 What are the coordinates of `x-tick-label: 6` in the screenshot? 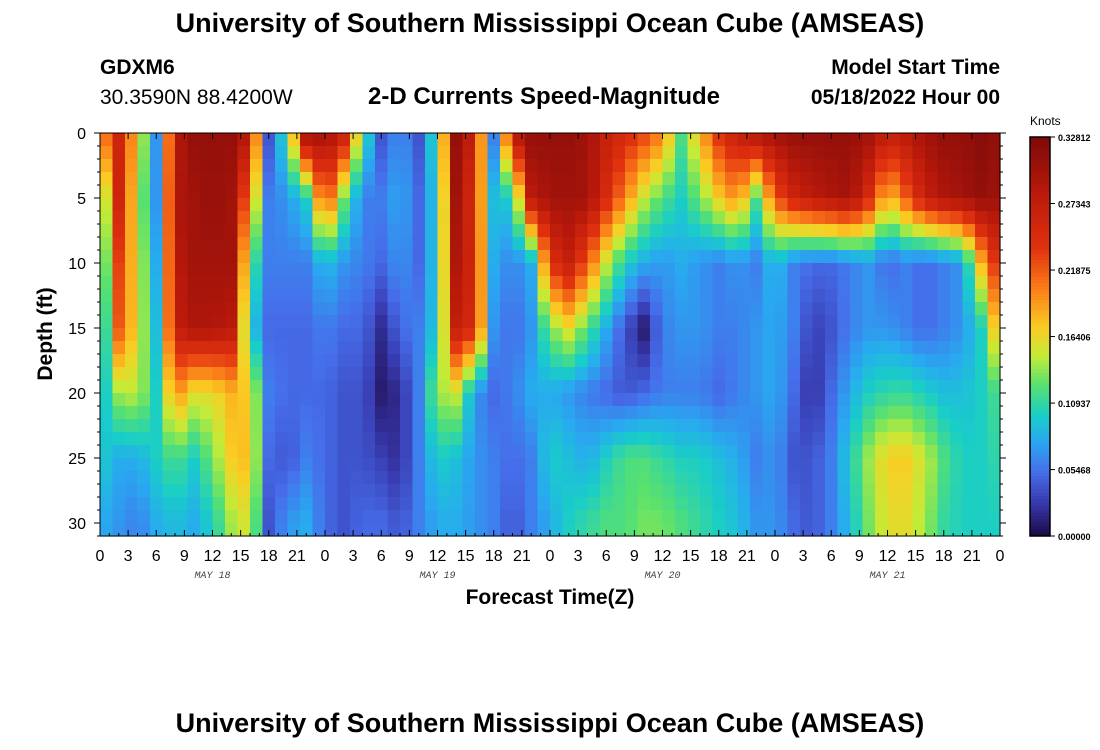 It's located at (606, 556).